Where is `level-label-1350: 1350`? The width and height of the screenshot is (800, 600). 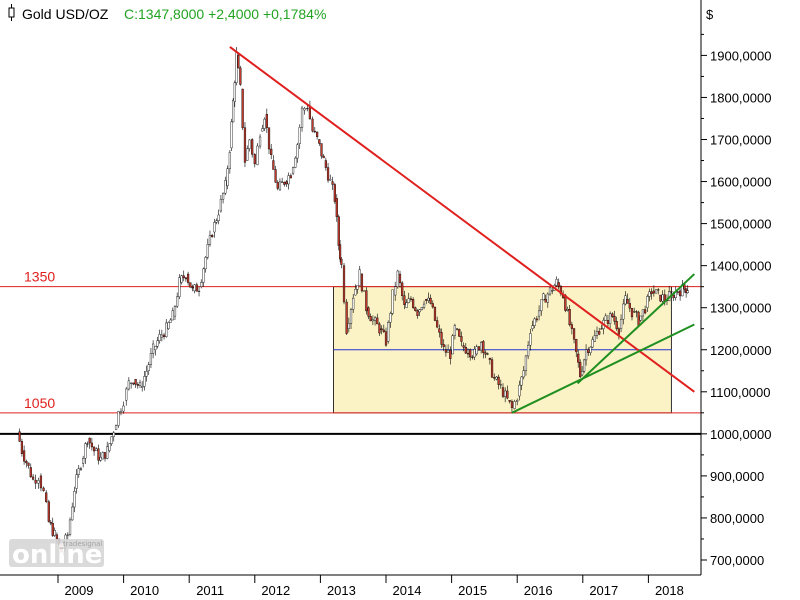
level-label-1350: 1350 is located at coordinates (39, 277).